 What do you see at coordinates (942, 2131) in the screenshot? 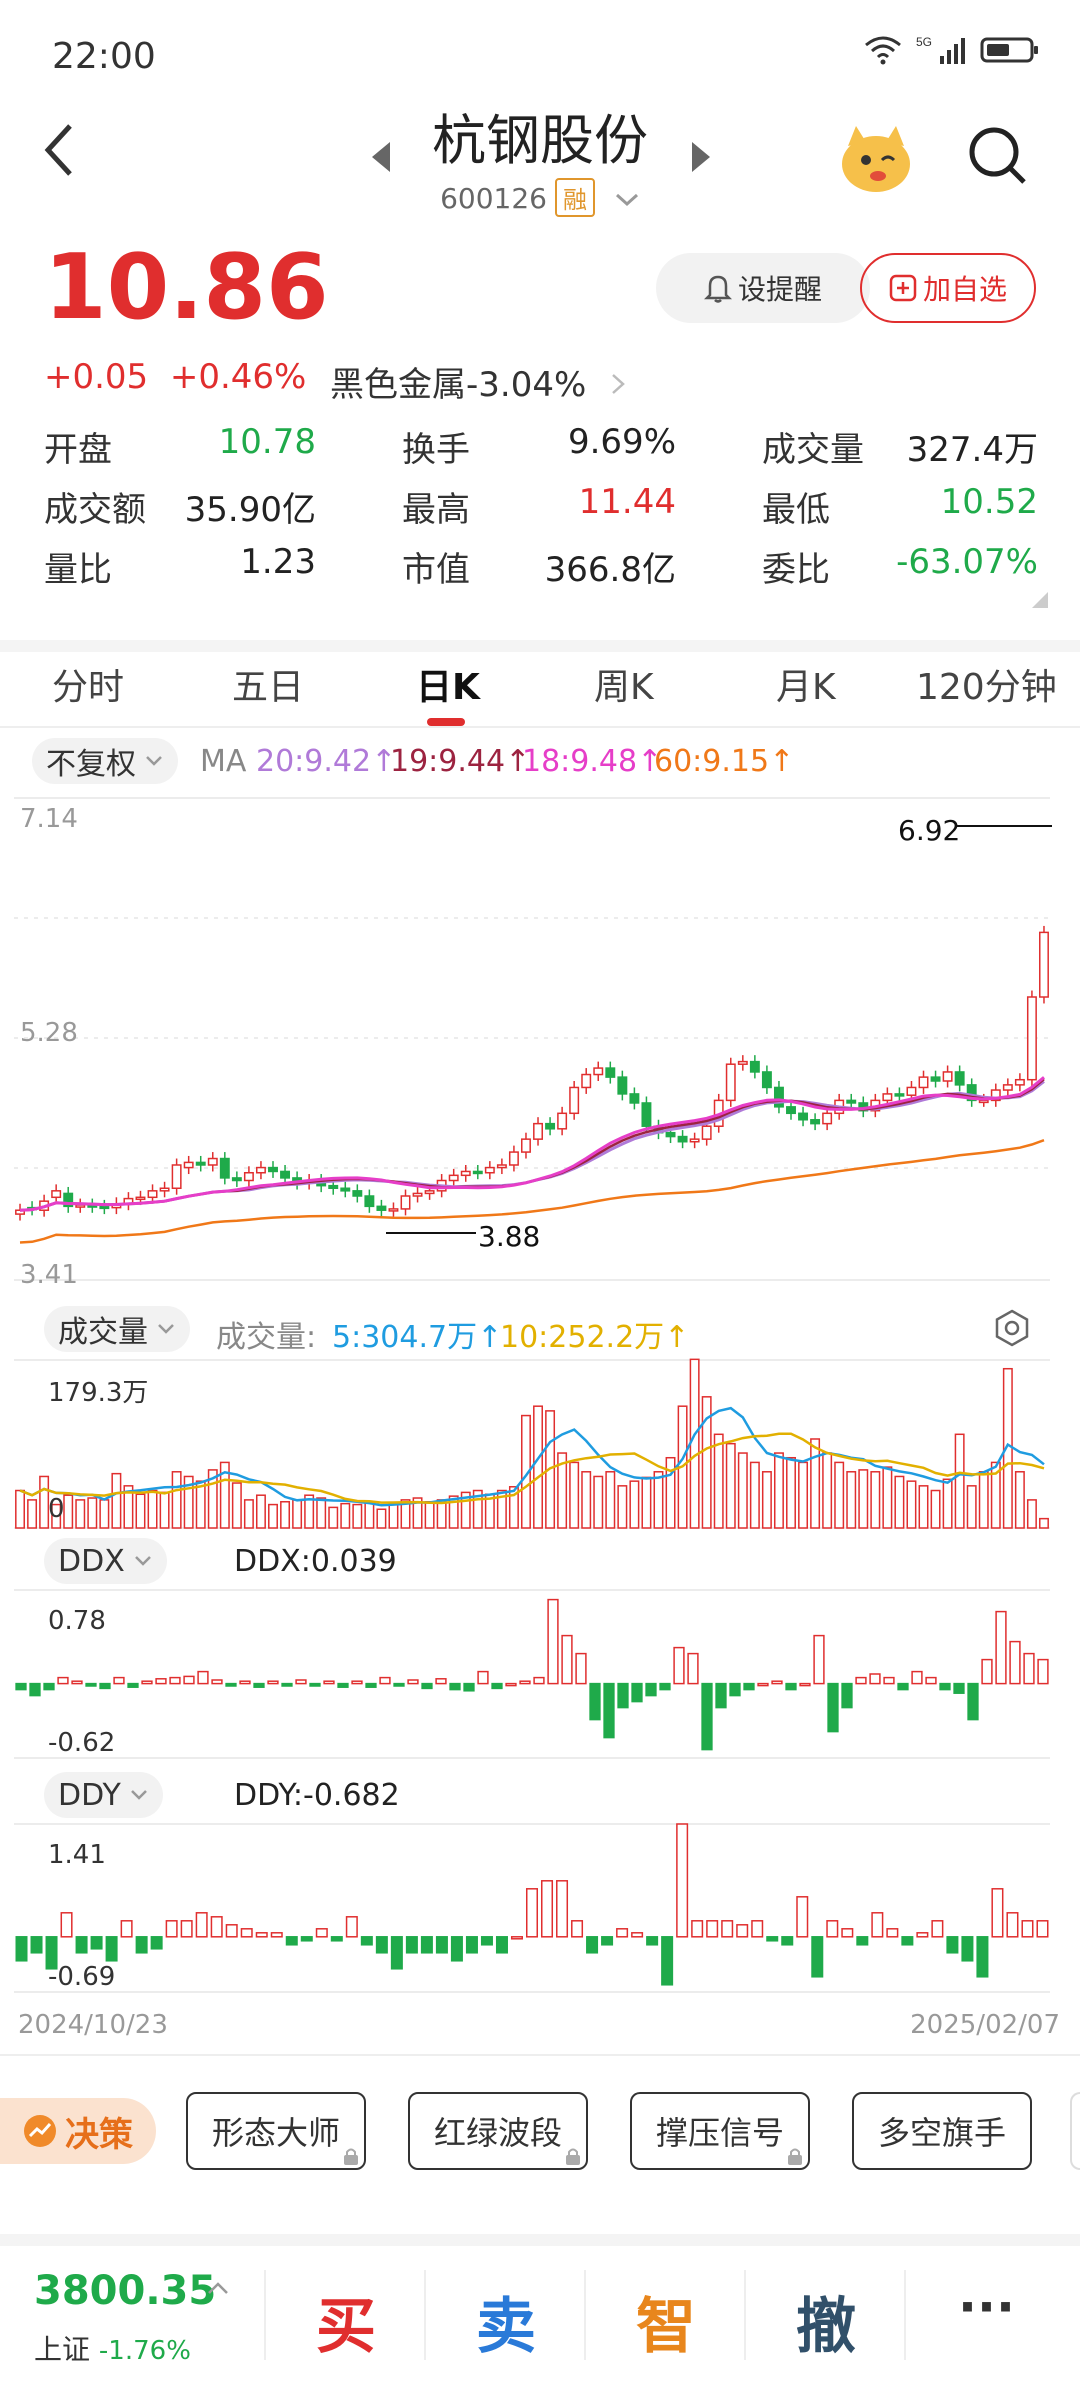
I see `tool-button: 多空旗手` at bounding box center [942, 2131].